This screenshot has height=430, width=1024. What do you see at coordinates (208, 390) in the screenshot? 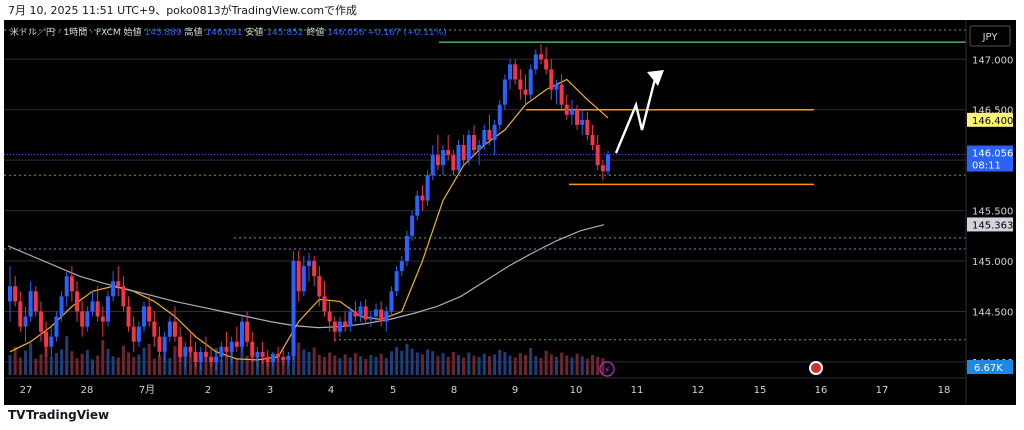
I see `time-tick-label: 2` at bounding box center [208, 390].